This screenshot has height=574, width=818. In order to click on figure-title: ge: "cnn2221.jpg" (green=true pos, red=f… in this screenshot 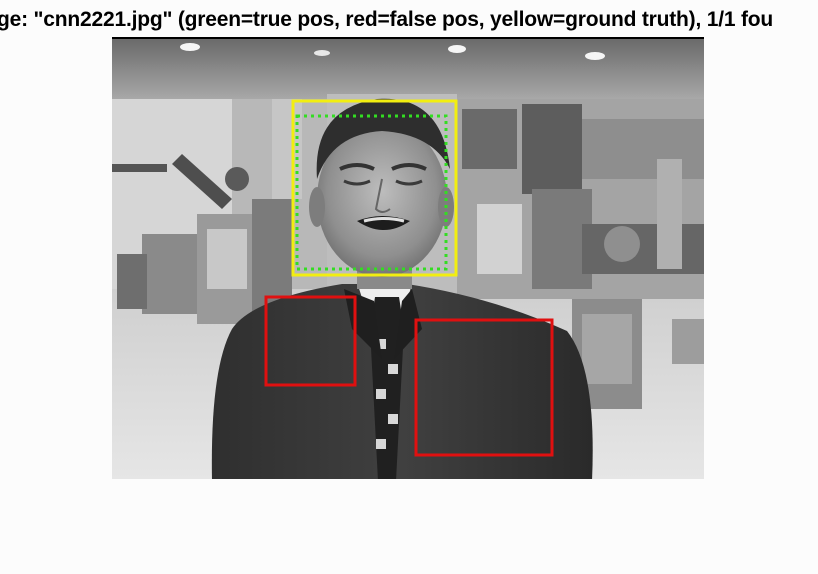, I will do `click(387, 19)`.